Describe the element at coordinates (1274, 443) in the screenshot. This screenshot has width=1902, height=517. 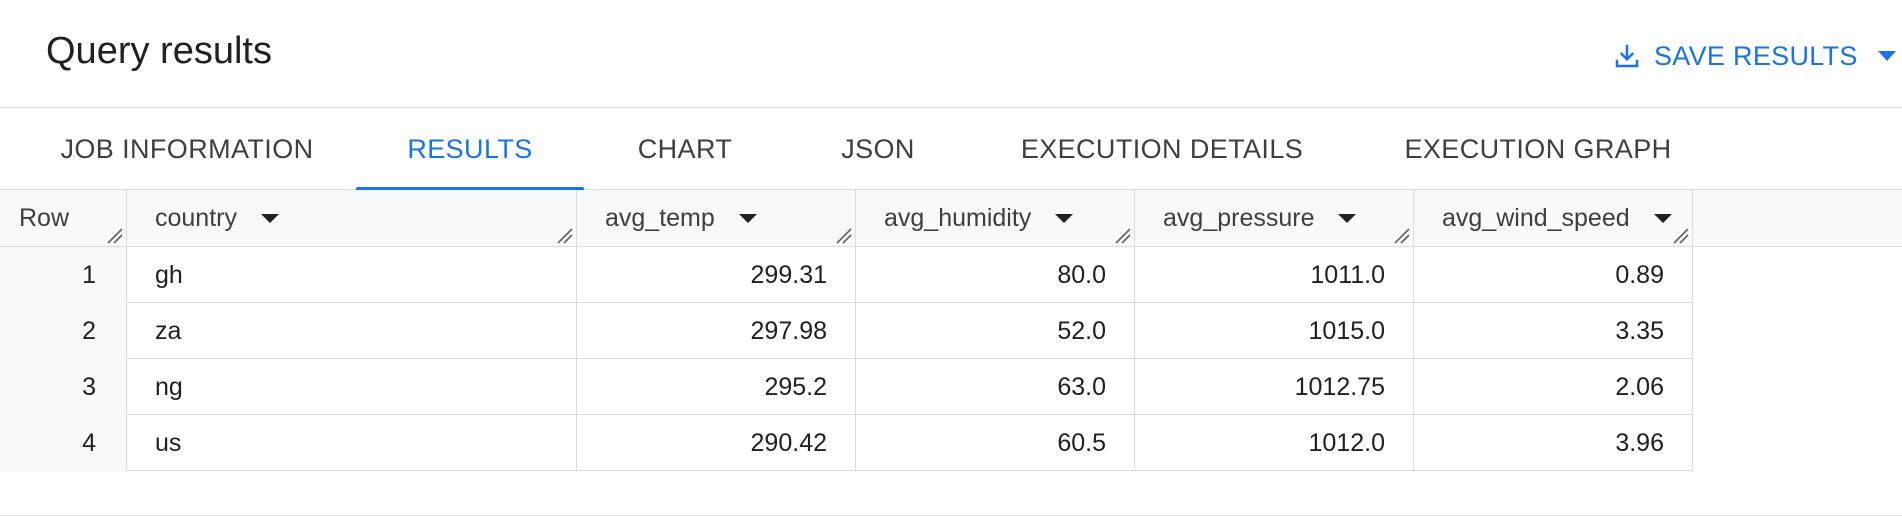
I see `cell-avg-pressure: 1012.0` at that location.